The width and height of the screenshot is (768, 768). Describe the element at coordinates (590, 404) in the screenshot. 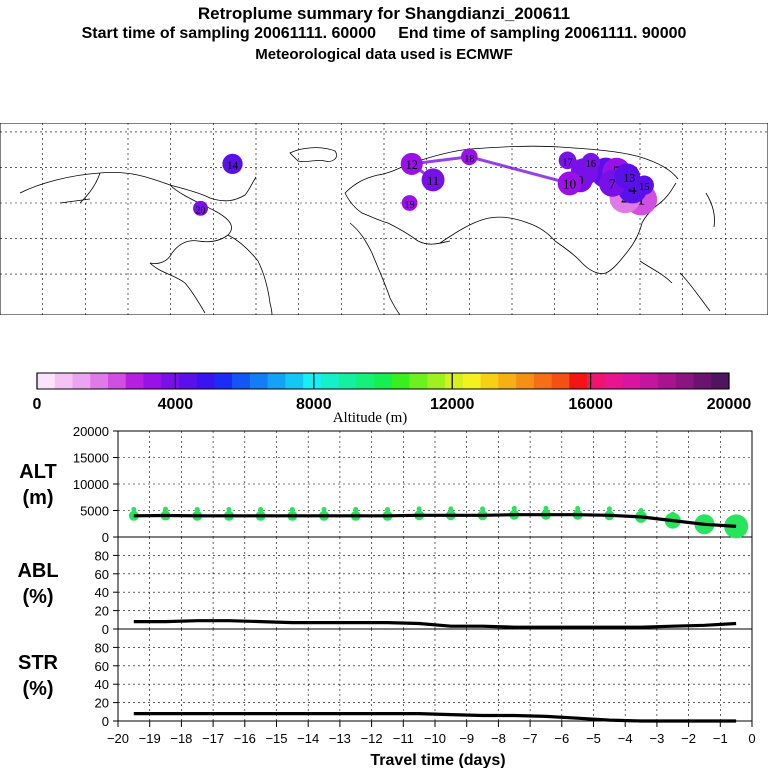

I see `colorbar-tick-label: 16000` at that location.